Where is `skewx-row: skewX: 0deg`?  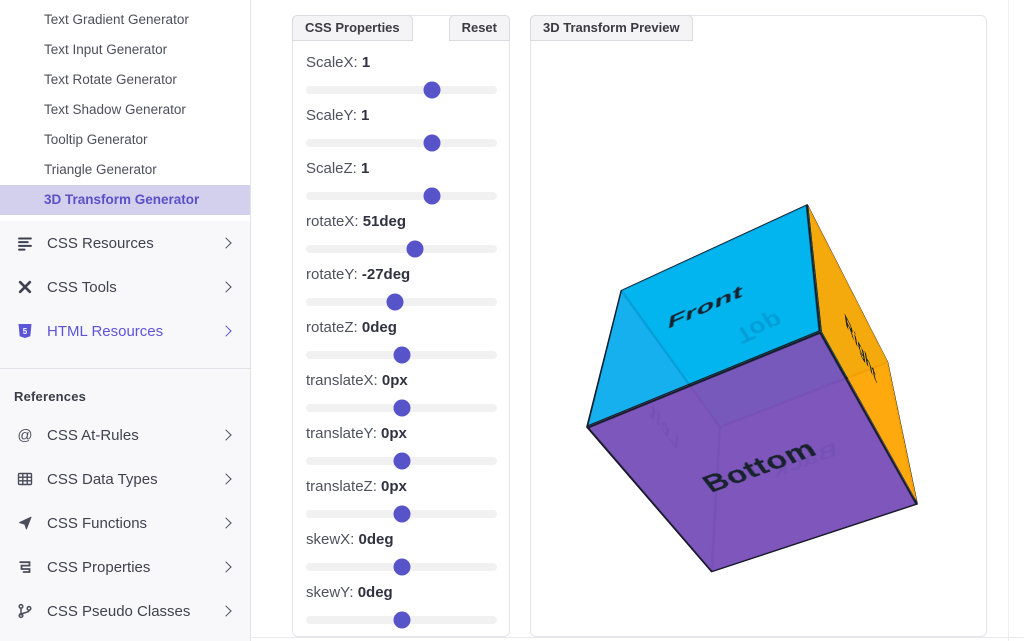 skewx-row: skewX: 0deg is located at coordinates (401, 553).